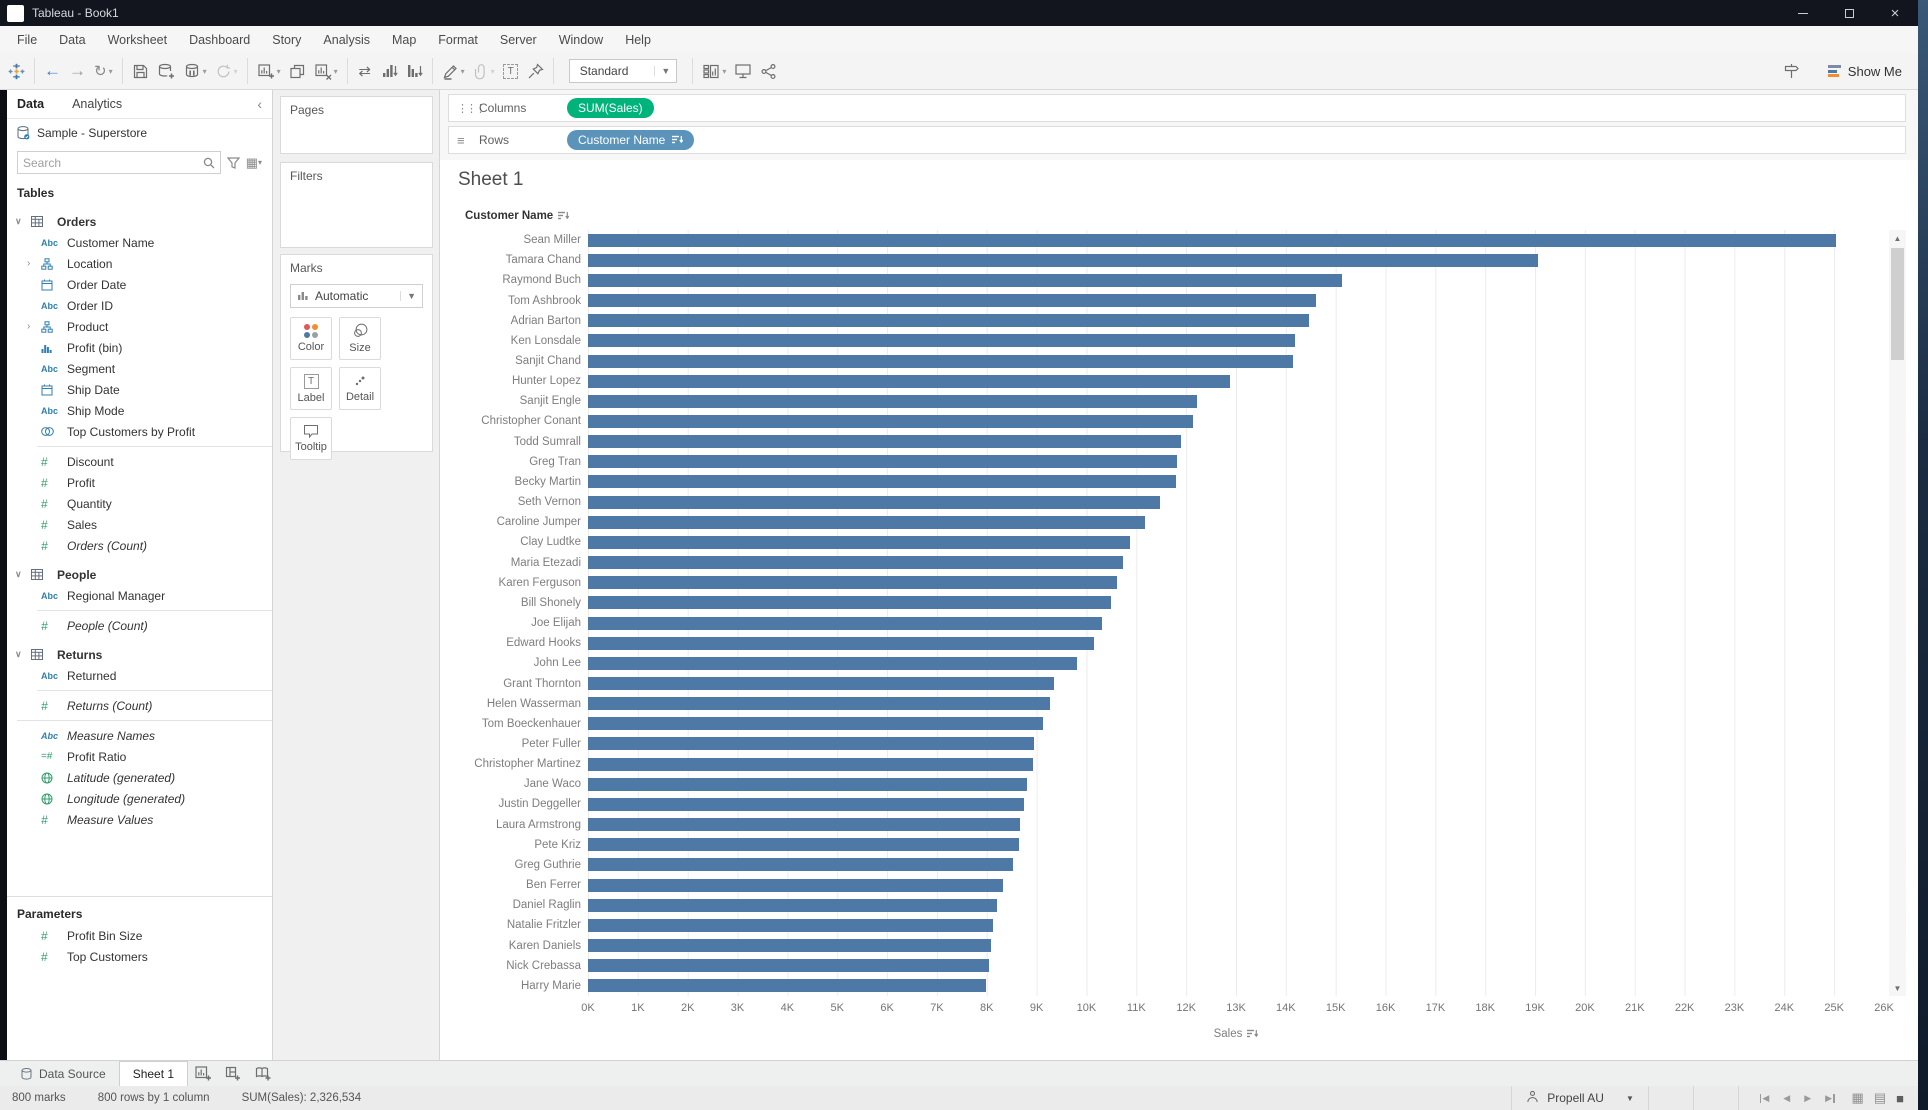  I want to click on rows-shelf: ≡ Rows Customer Name, so click(1177, 140).